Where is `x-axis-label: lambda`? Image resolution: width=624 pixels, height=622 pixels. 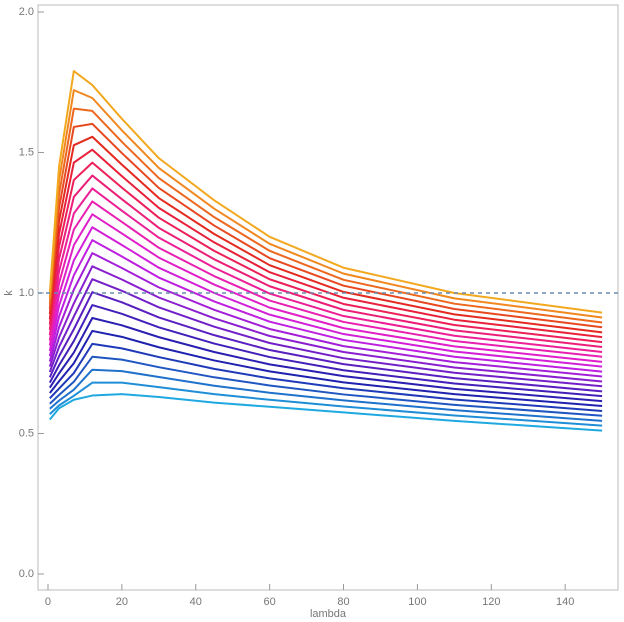
x-axis-label: lambda is located at coordinates (328, 614).